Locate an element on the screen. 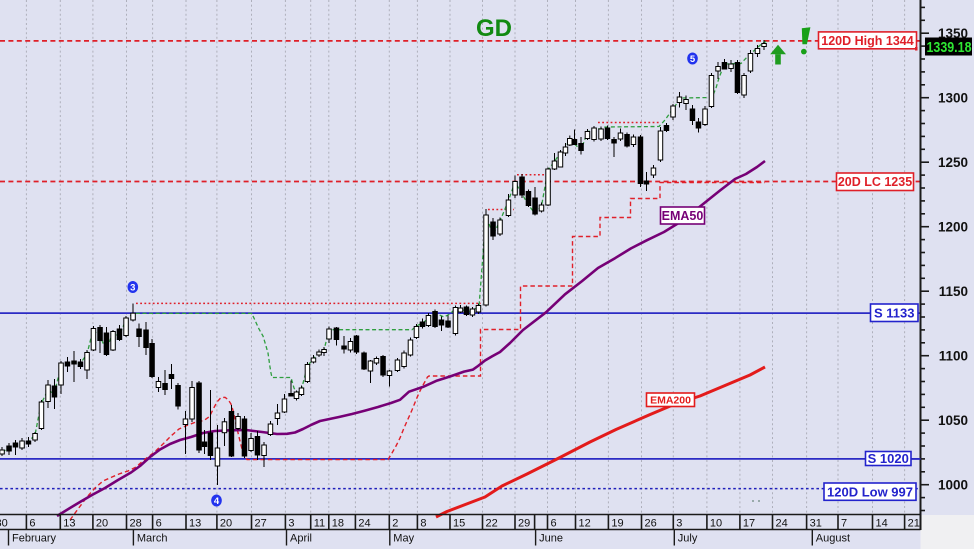 Image resolution: width=974 pixels, height=554 pixels. svg-text: 22 is located at coordinates (492, 524).